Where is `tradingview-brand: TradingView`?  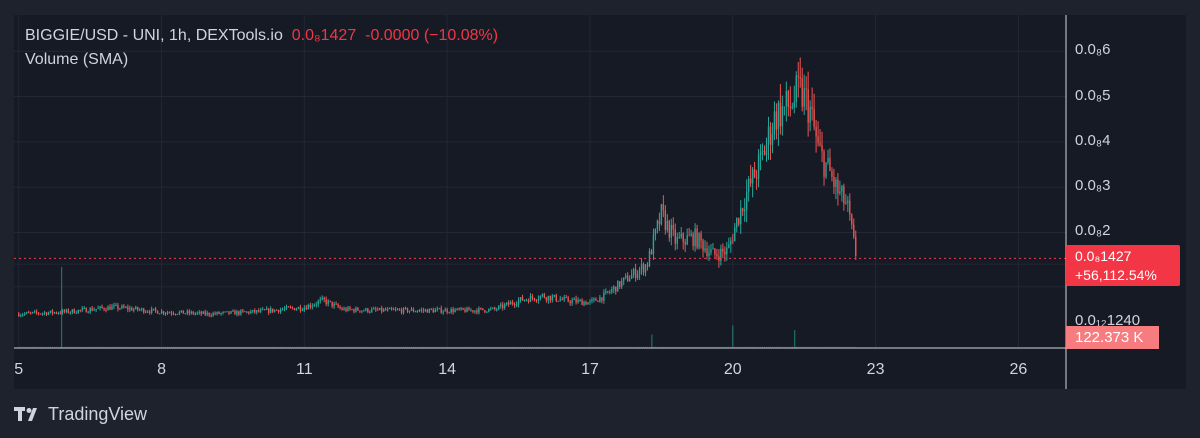
tradingview-brand: TradingView is located at coordinates (80, 414).